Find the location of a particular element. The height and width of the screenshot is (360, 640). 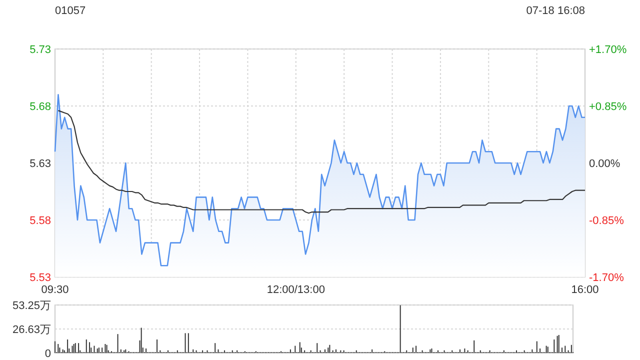

y-tick-label: 5.63 is located at coordinates (40, 164).